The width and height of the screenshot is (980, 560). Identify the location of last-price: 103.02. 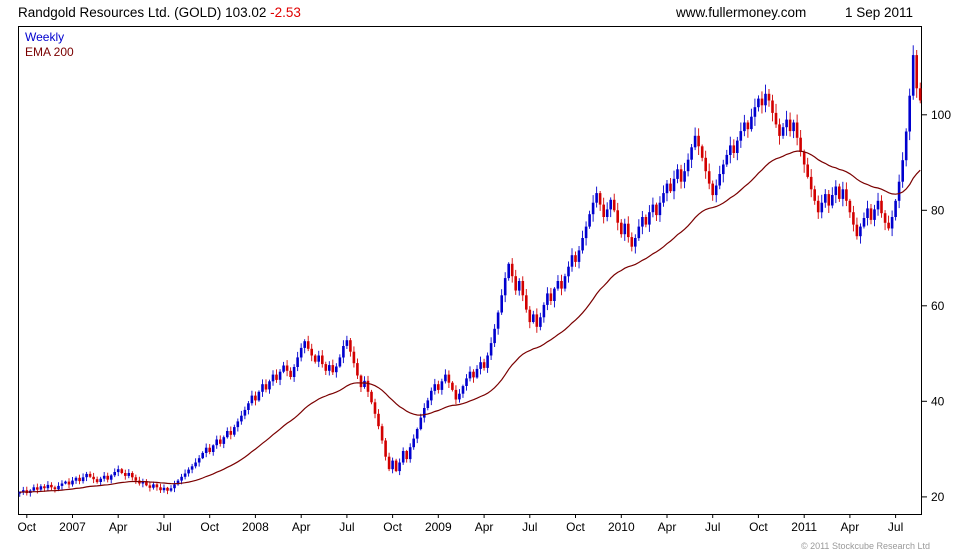
(246, 12).